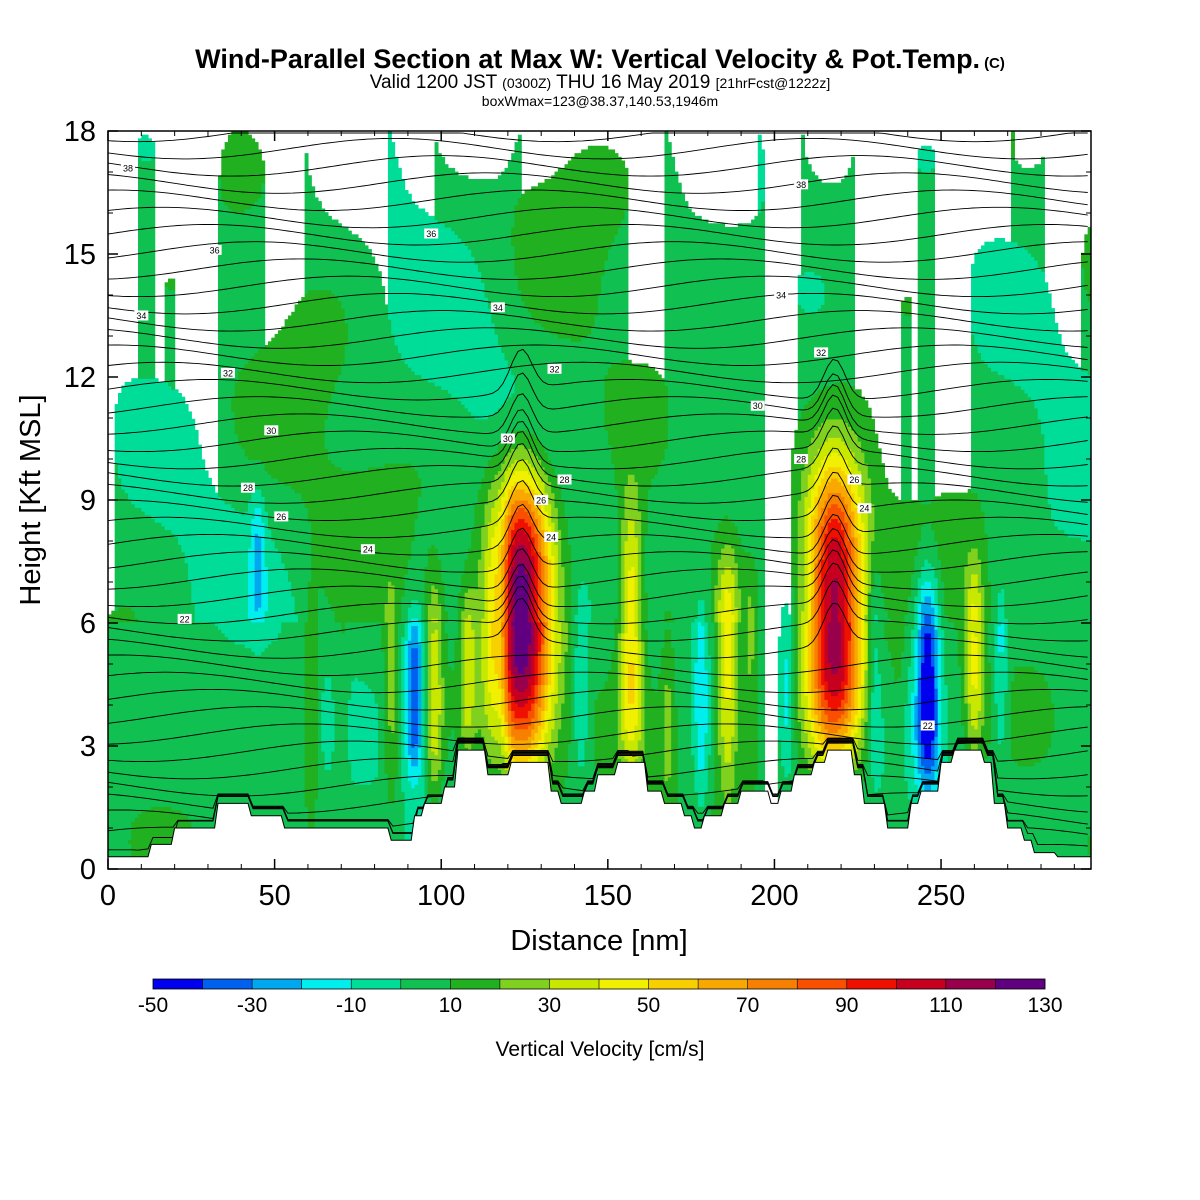  Describe the element at coordinates (1020, 984) in the screenshot. I see `colorbar-swatch` at that location.